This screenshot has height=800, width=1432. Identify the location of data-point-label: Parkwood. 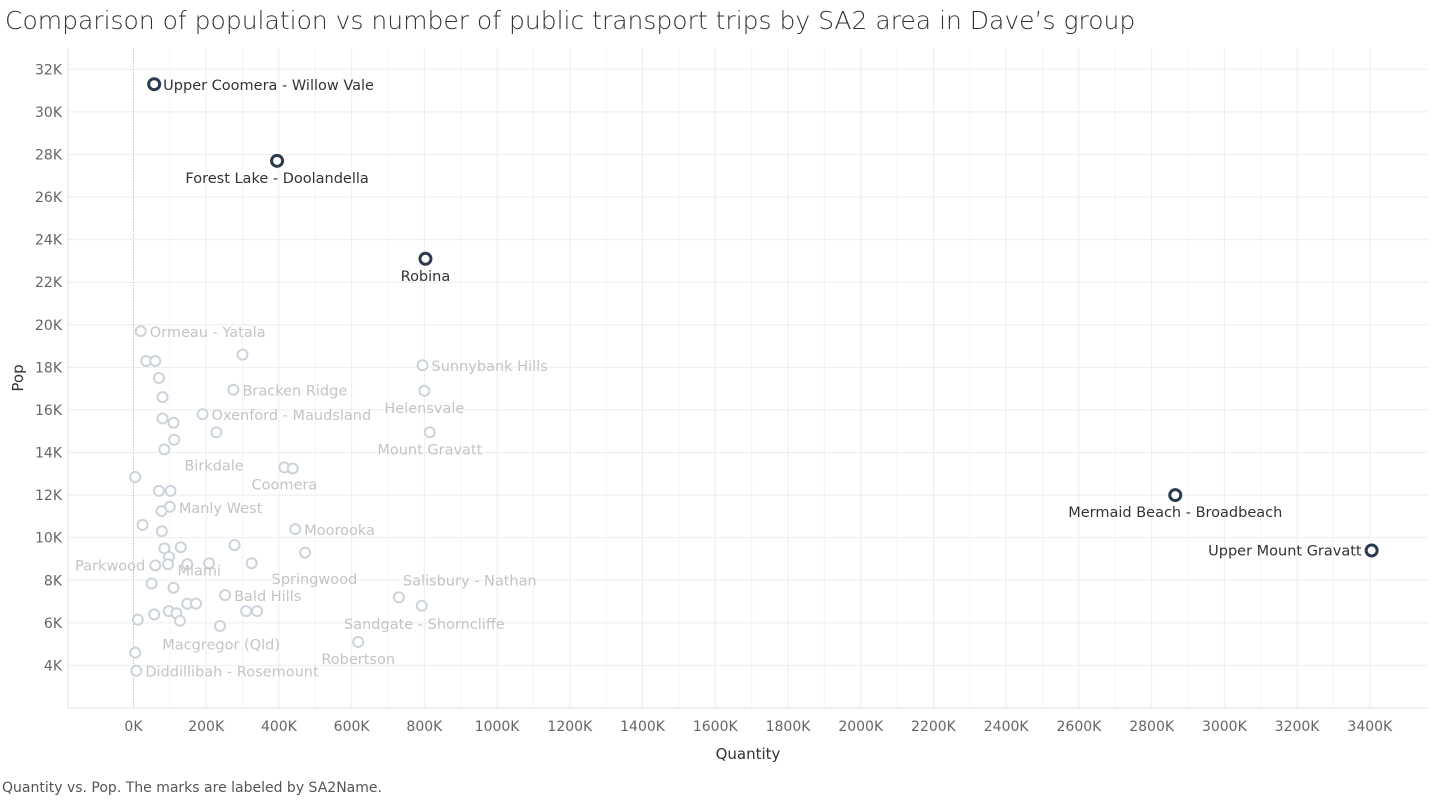
(110, 566).